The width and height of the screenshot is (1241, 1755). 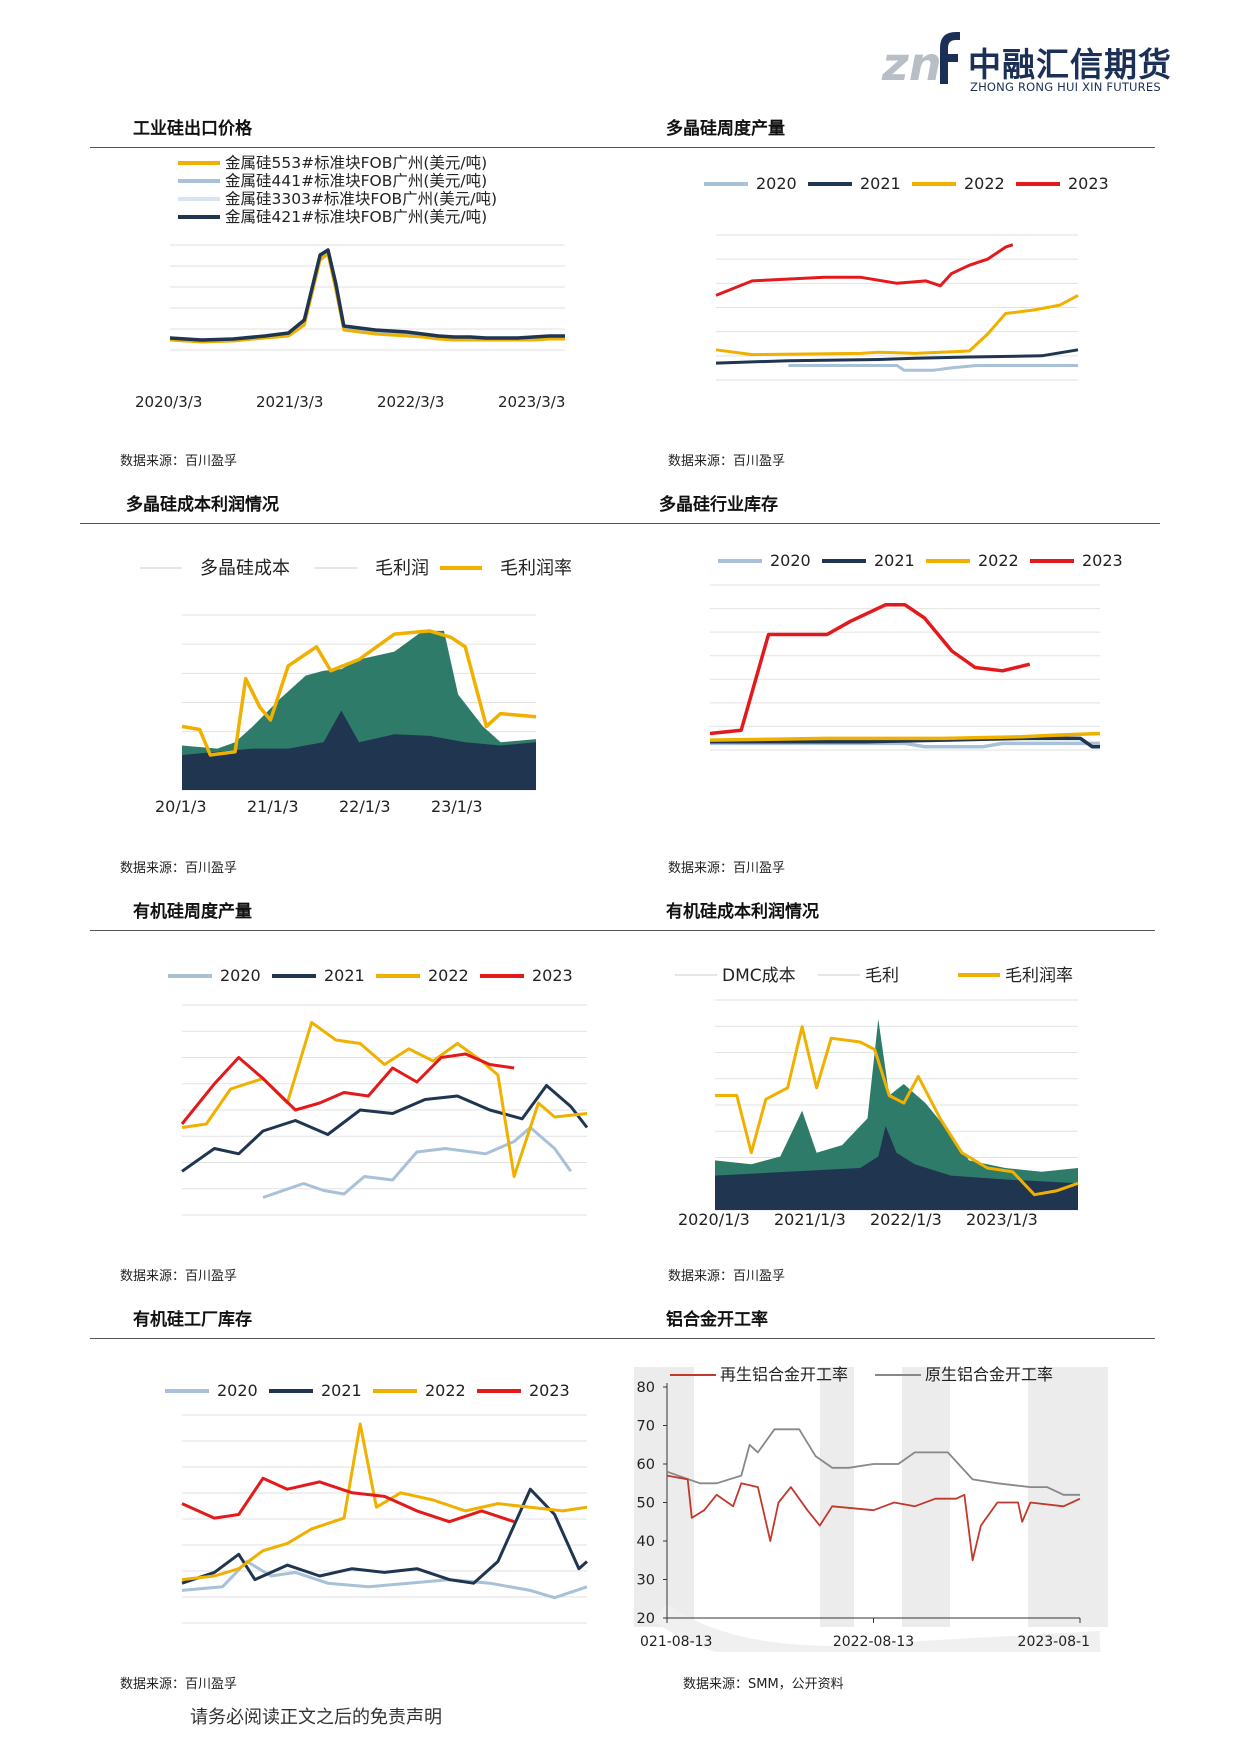 I want to click on source-note-5: 数据来源：百川盈孚, so click(x=179, y=1276).